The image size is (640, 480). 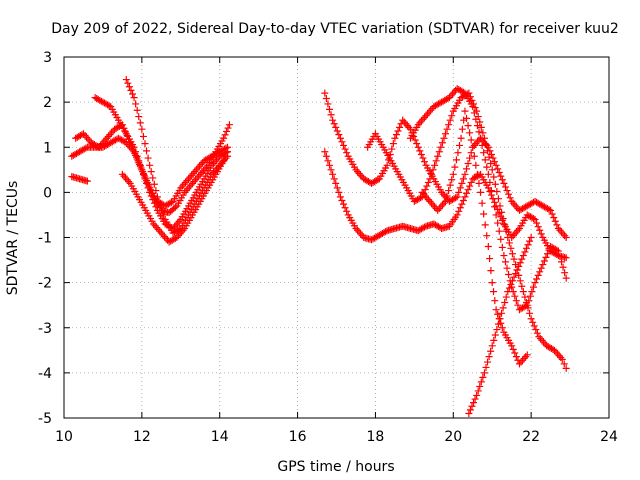 I want to click on y-tick-label: -2, so click(x=45, y=284).